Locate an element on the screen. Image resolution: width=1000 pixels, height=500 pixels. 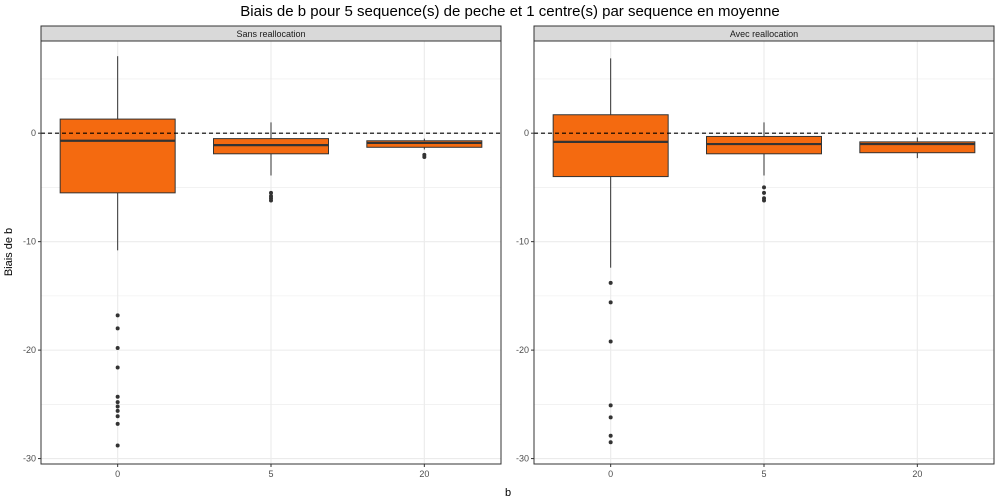
y-axis-label: Biais de b is located at coordinates (9, 252).